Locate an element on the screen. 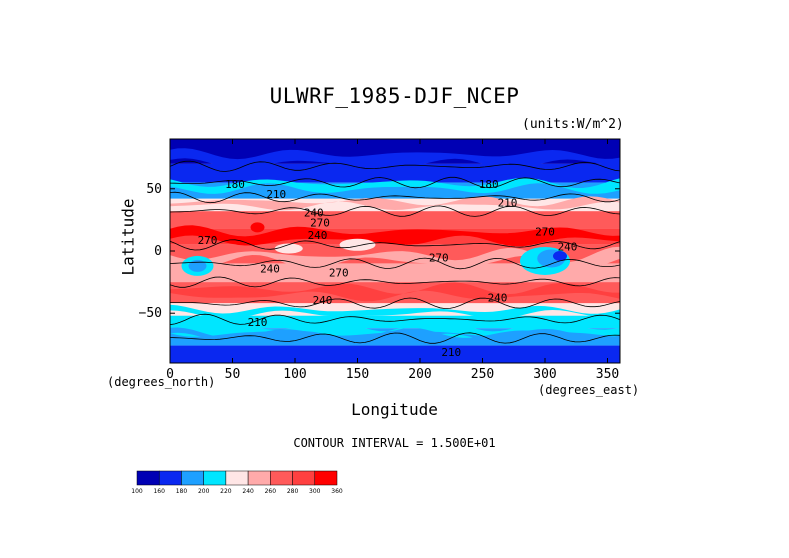 The height and width of the screenshot is (558, 789). colorbar-label: 240 is located at coordinates (248, 491).